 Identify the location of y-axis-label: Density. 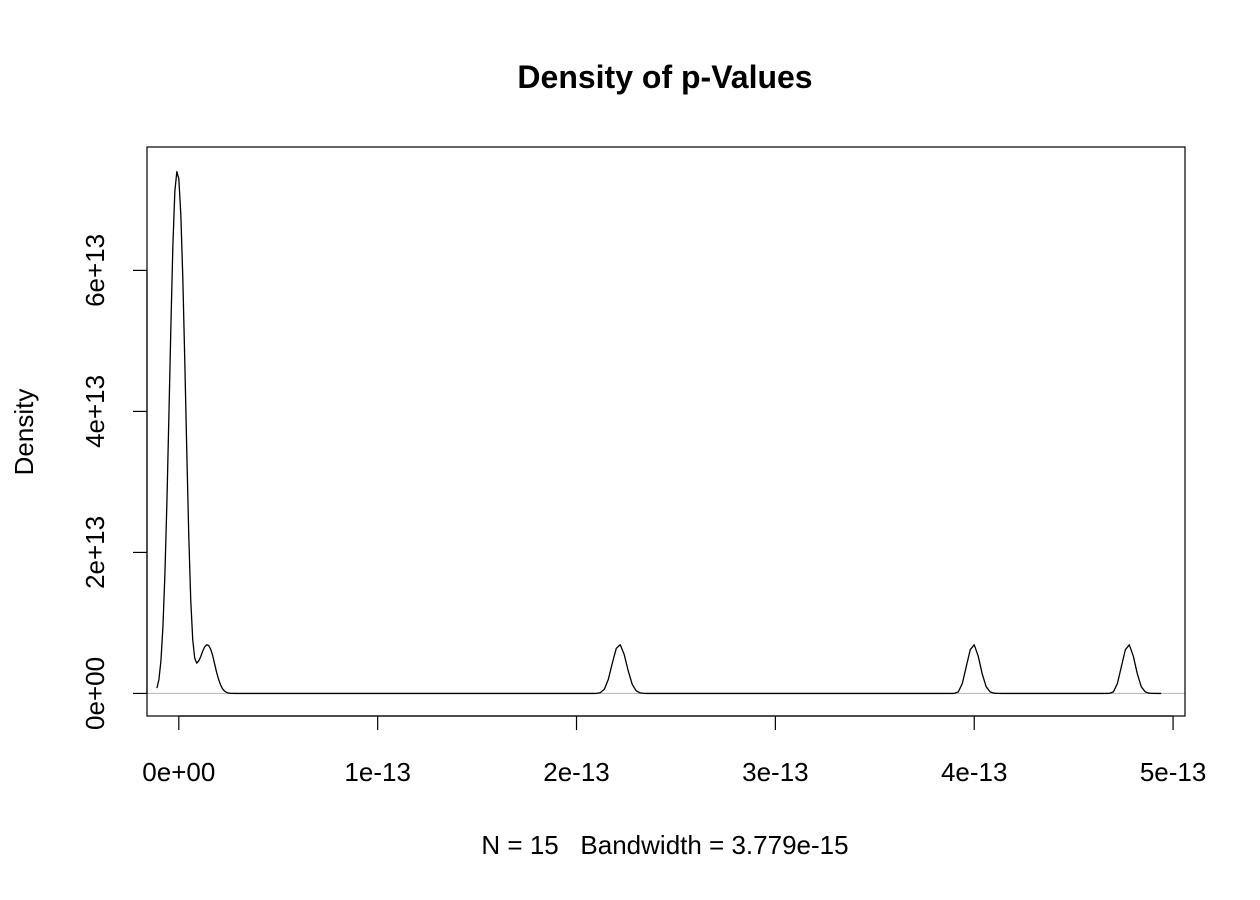
(24, 432).